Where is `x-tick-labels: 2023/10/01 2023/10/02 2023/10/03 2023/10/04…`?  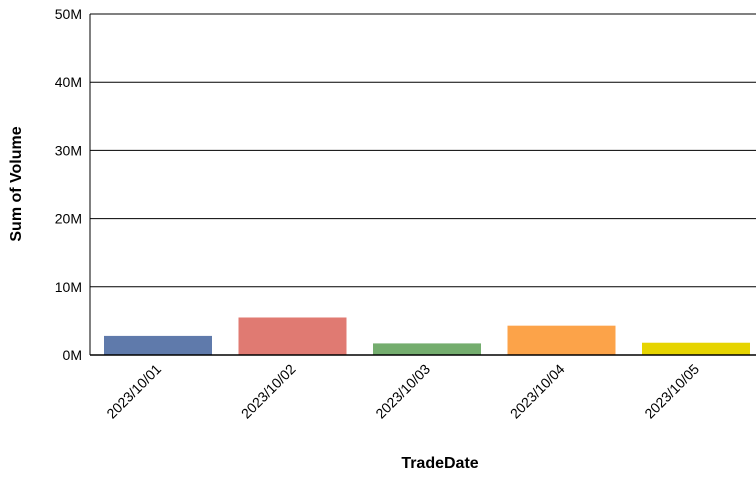 x-tick-labels: 2023/10/01 2023/10/02 2023/10/03 2023/10/04… is located at coordinates (402, 391).